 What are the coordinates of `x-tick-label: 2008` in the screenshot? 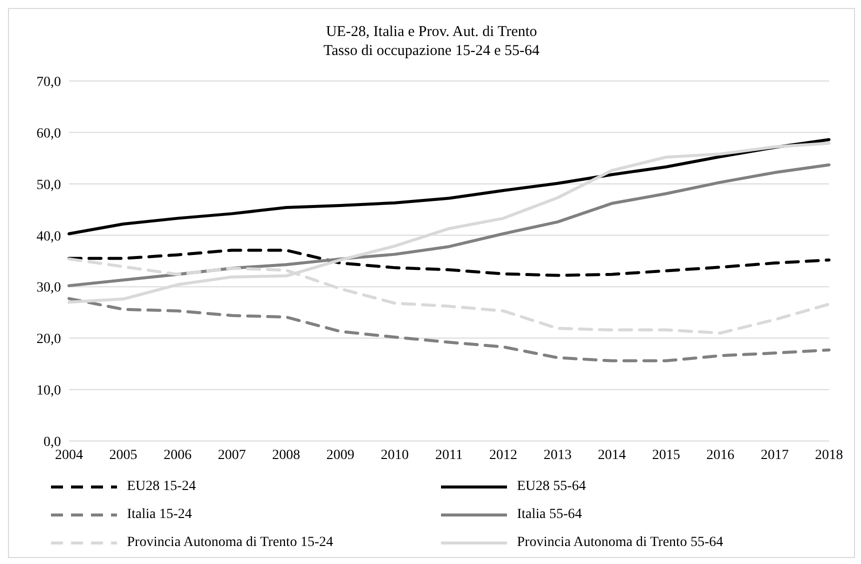 It's located at (286, 455).